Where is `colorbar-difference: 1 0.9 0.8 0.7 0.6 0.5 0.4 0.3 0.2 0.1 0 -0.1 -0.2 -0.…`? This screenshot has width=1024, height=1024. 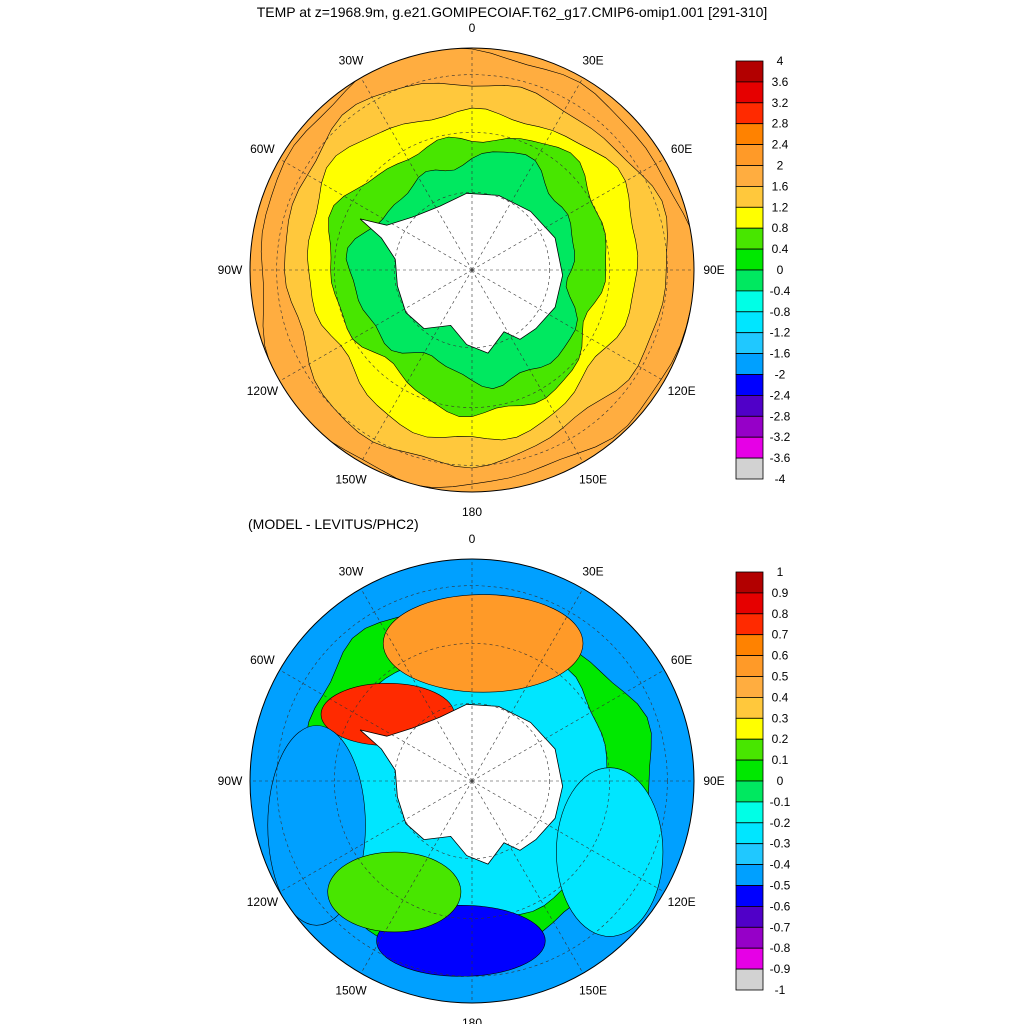
colorbar-difference: 1 0.9 0.8 0.7 0.6 0.5 0.4 0.3 0.2 0.1 0 -0.1 -0.2 -0.… is located at coordinates (763, 781).